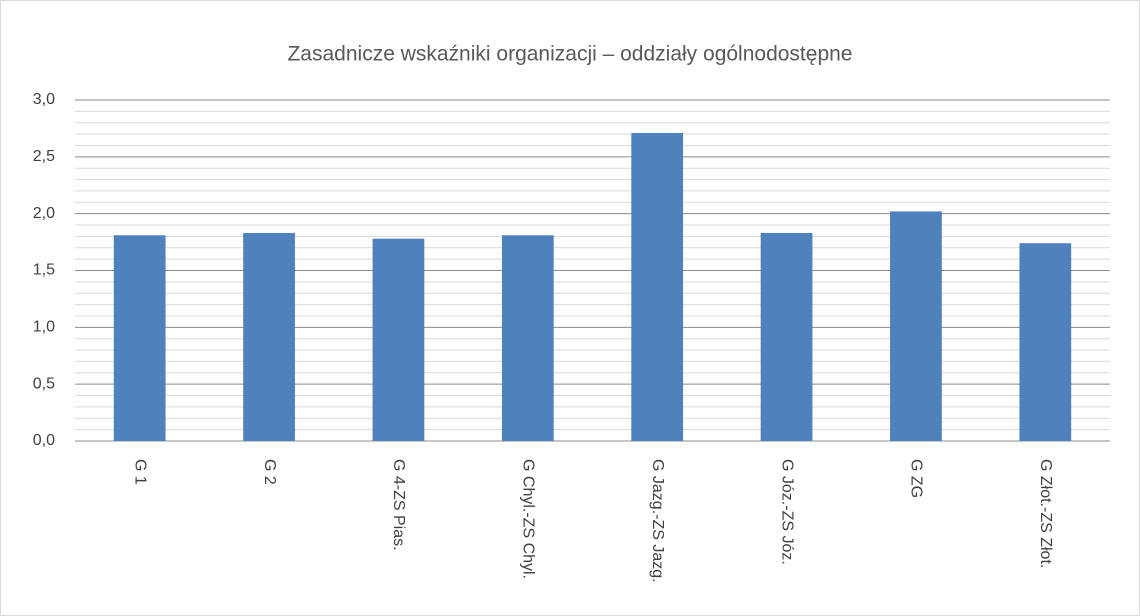 The height and width of the screenshot is (616, 1140). Describe the element at coordinates (528, 519) in the screenshot. I see `x-tick-label: G Chyl.-ZS Chyl.` at that location.